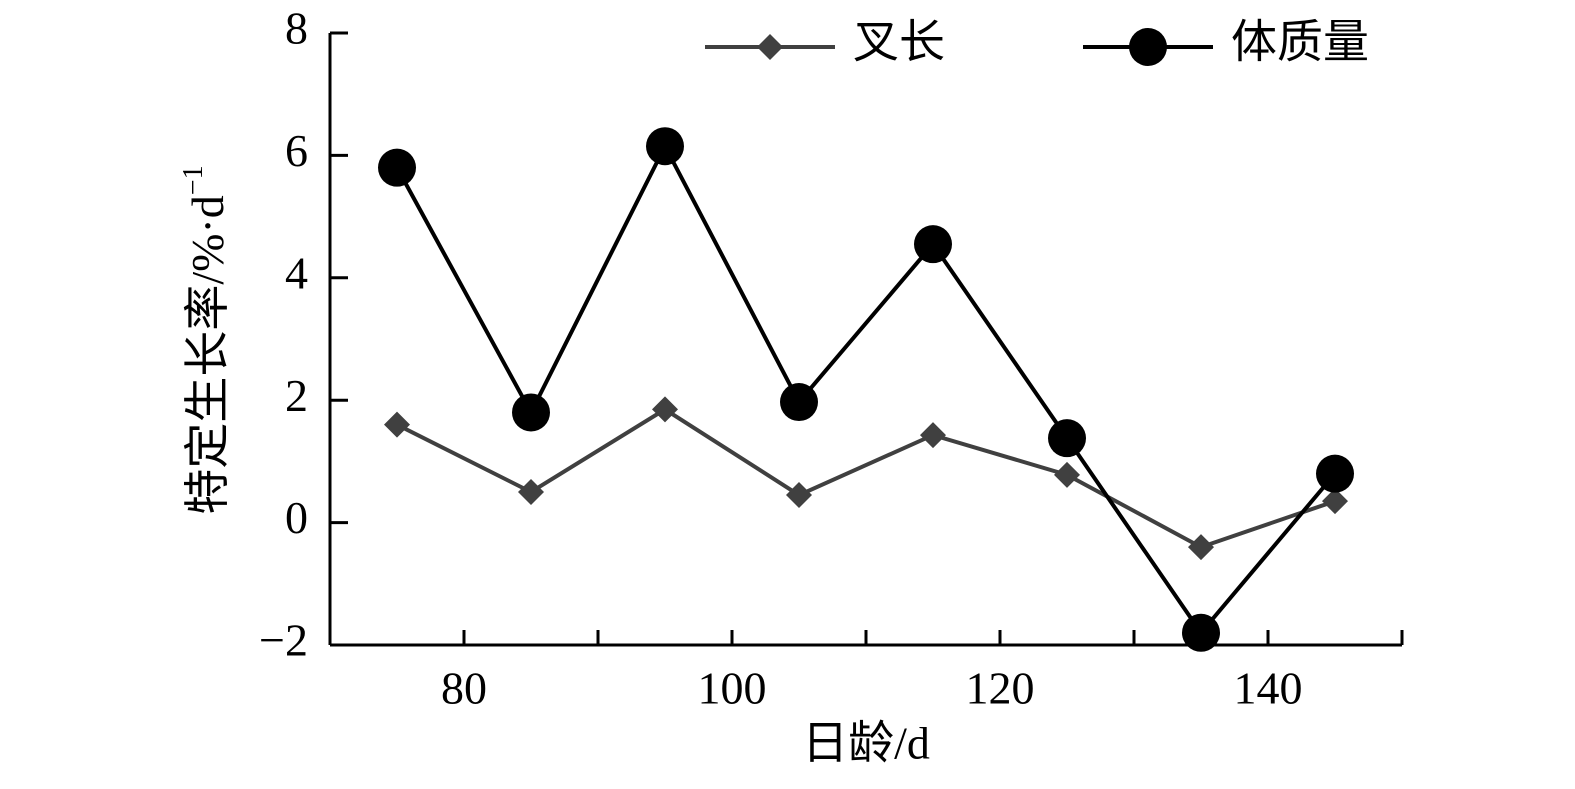 The image size is (1575, 789). I want to click on series-line, so click(866, 478).